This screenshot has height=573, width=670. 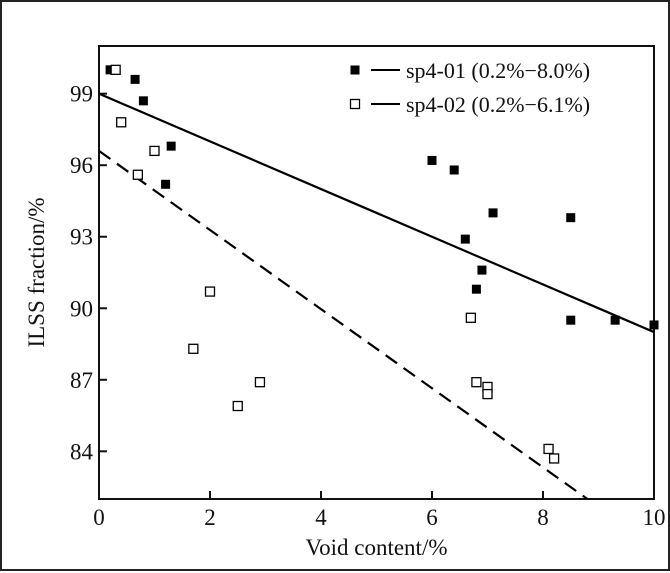 What do you see at coordinates (469, 87) in the screenshot?
I see `legend: sp4-01 (0.2%−8.0%) sp4-02 (0.2%−6.1%)` at bounding box center [469, 87].